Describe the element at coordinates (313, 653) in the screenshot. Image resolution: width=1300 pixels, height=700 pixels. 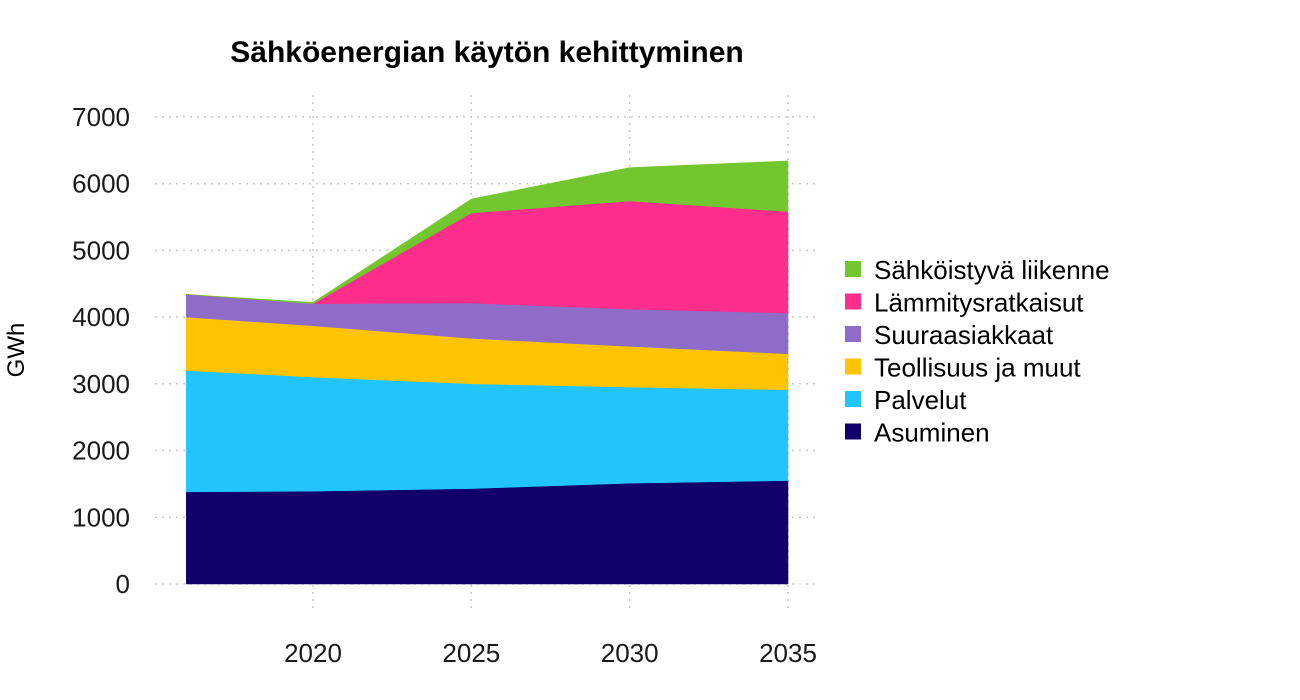
I see `x-tick-label: 2020` at that location.